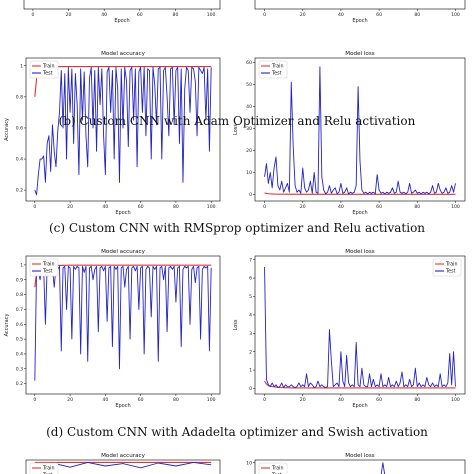 This screenshot has width=474, height=474. Describe the element at coordinates (249, 151) in the screenshot. I see `y-tick-label: 20` at that location.